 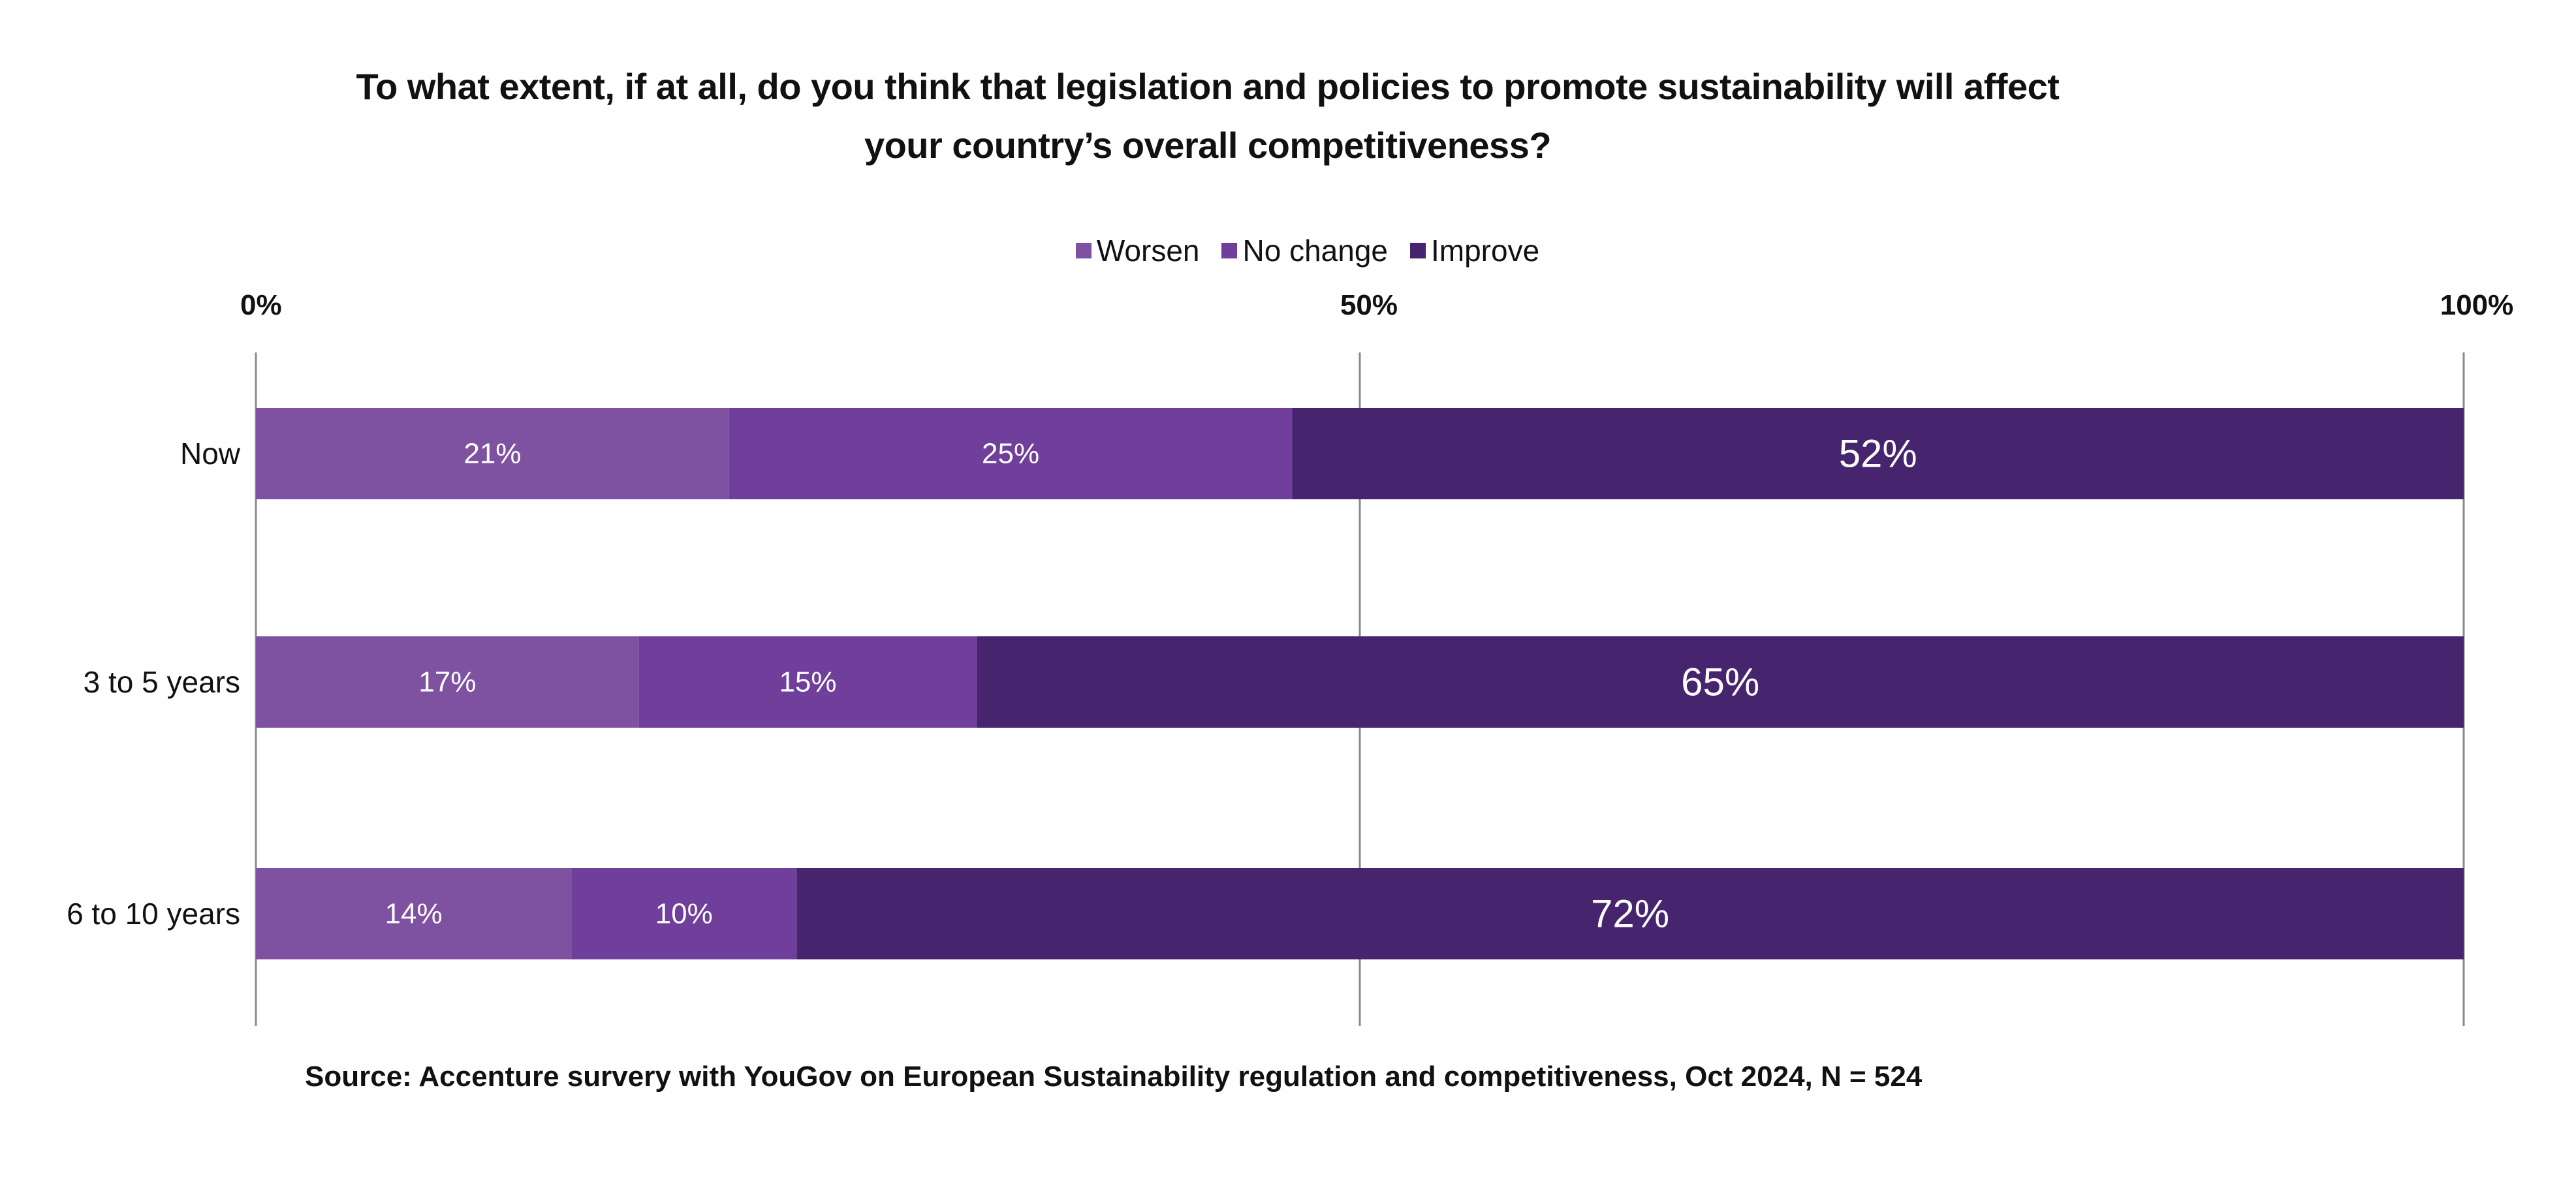 I want to click on category-label: 3 to 5 years, so click(x=162, y=682).